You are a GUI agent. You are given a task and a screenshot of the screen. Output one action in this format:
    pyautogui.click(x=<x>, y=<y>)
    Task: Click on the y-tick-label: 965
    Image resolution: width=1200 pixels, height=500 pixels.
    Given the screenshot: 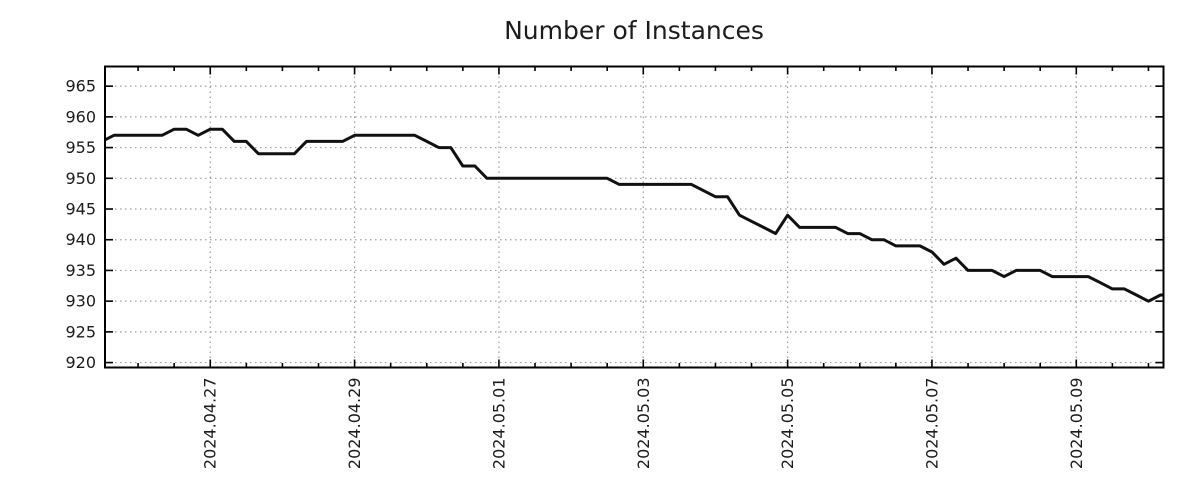 What is the action you would take?
    pyautogui.click(x=80, y=86)
    